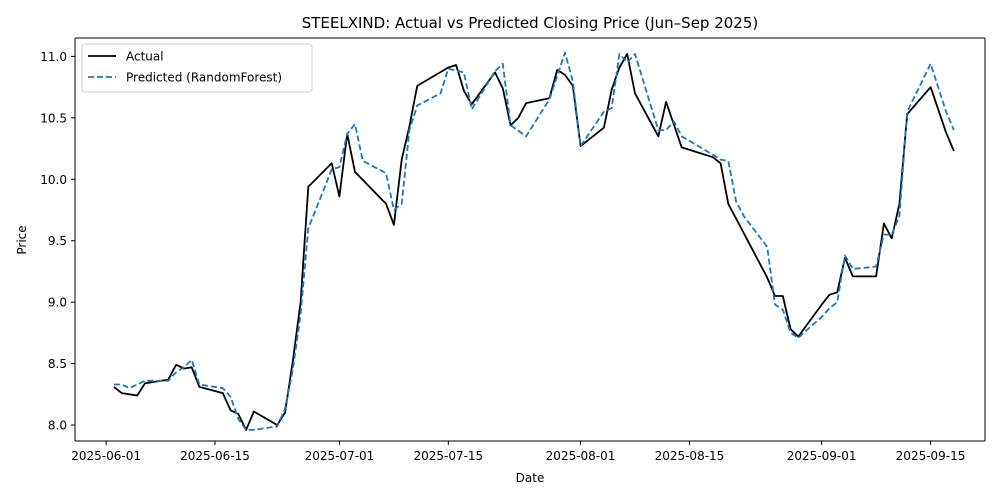  I want to click on legend: Actual Predicted (RandomForest), so click(197, 68).